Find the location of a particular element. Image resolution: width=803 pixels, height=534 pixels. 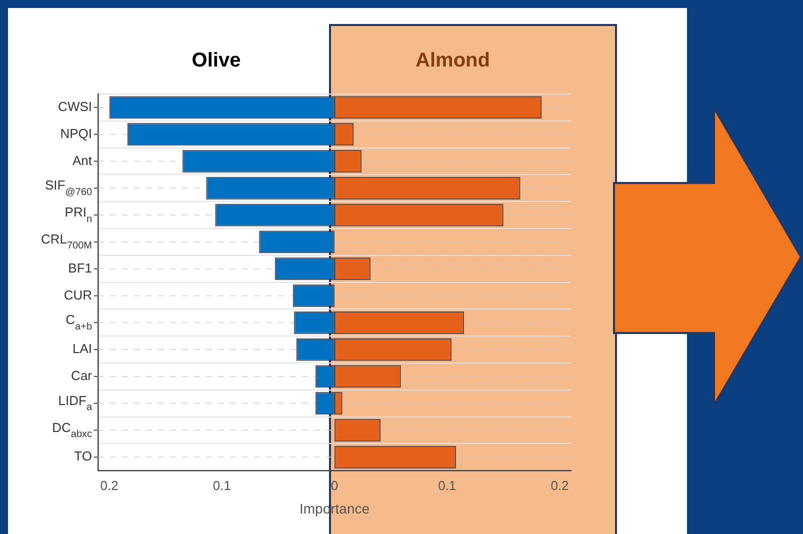

y-tick-label: LAI is located at coordinates (82, 348).